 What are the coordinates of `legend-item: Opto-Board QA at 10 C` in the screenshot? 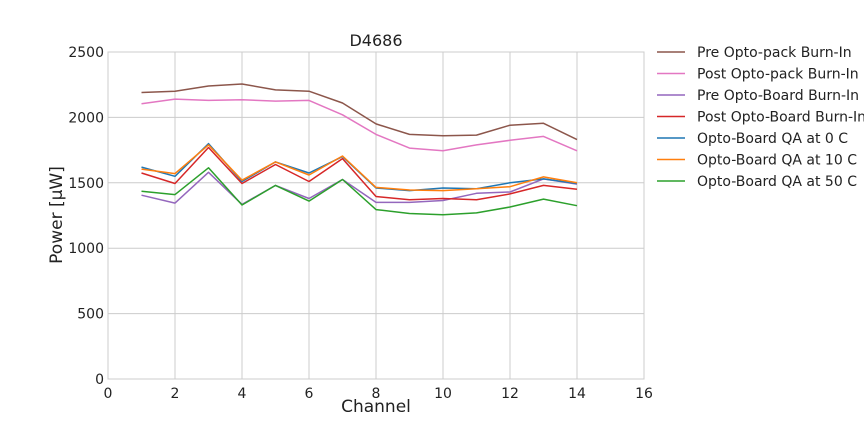 It's located at (757, 161).